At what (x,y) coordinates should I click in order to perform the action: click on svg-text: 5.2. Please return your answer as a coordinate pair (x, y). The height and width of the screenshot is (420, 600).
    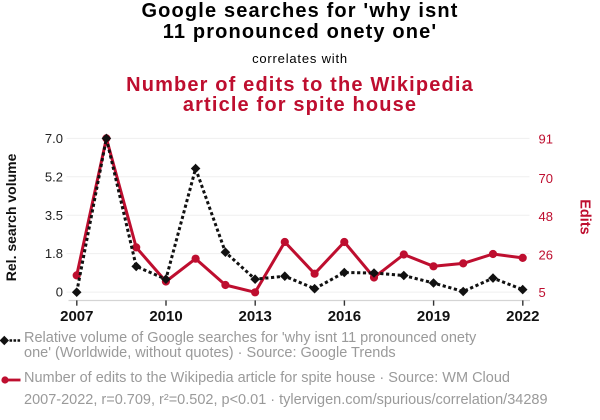
    Looking at the image, I should click on (54, 176).